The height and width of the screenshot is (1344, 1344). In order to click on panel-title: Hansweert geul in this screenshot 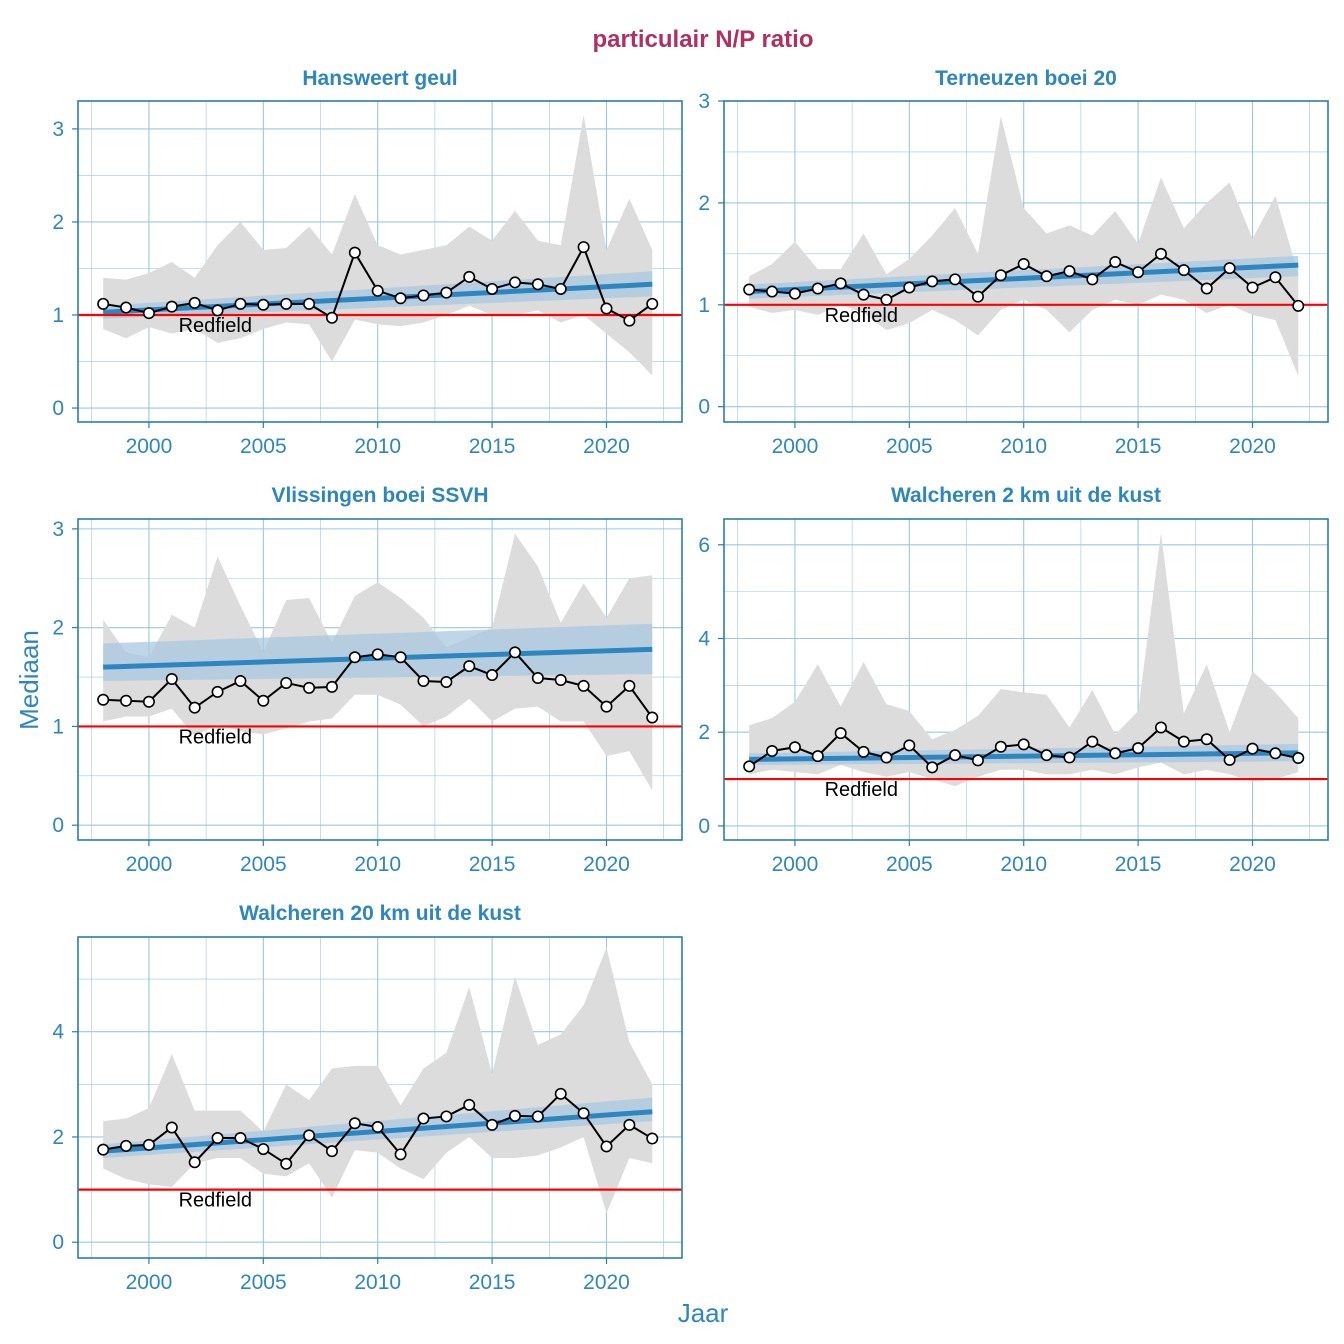, I will do `click(379, 78)`.